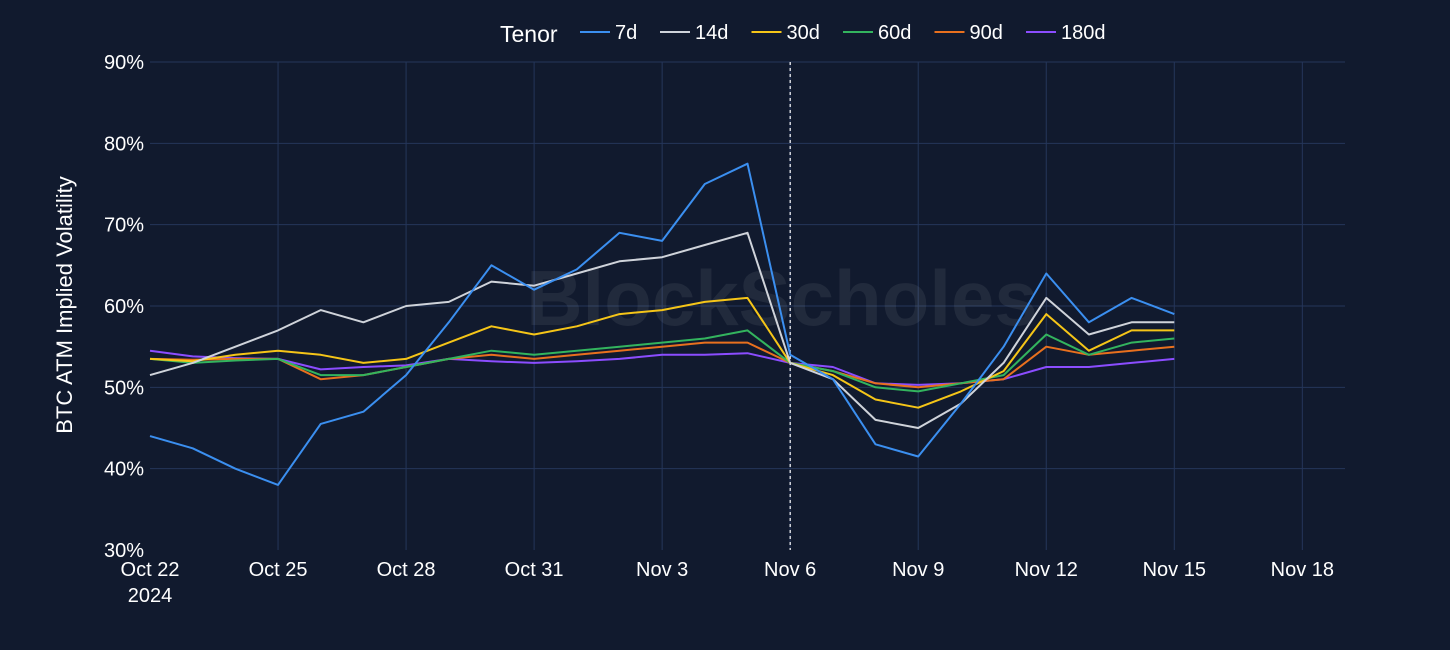 Image resolution: width=1450 pixels, height=650 pixels. Describe the element at coordinates (124, 388) in the screenshot. I see `y-tick-label: 50%` at that location.